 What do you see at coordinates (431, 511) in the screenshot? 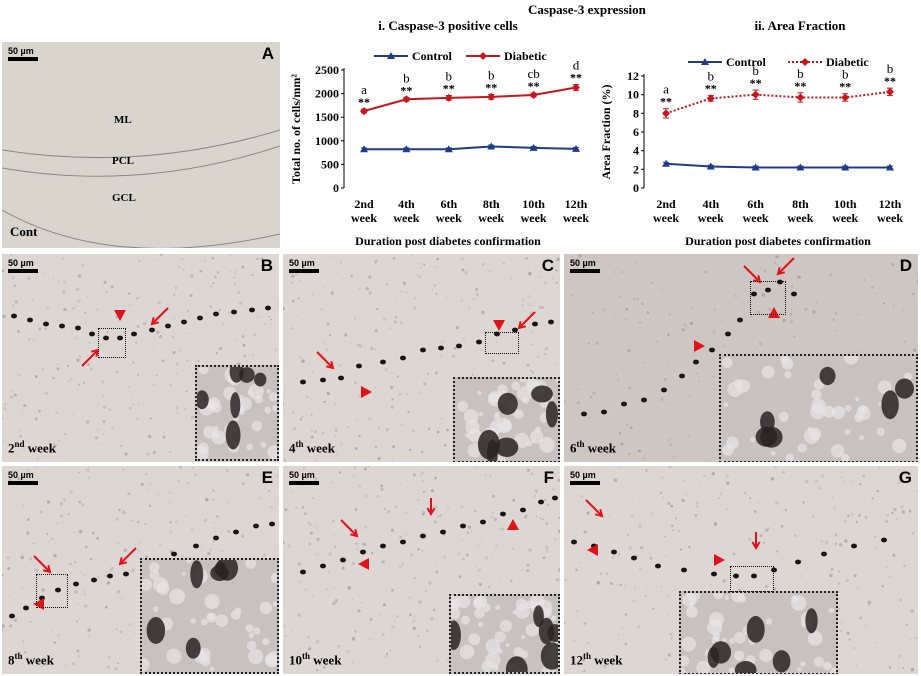
I see `red-arrow-head` at bounding box center [431, 511].